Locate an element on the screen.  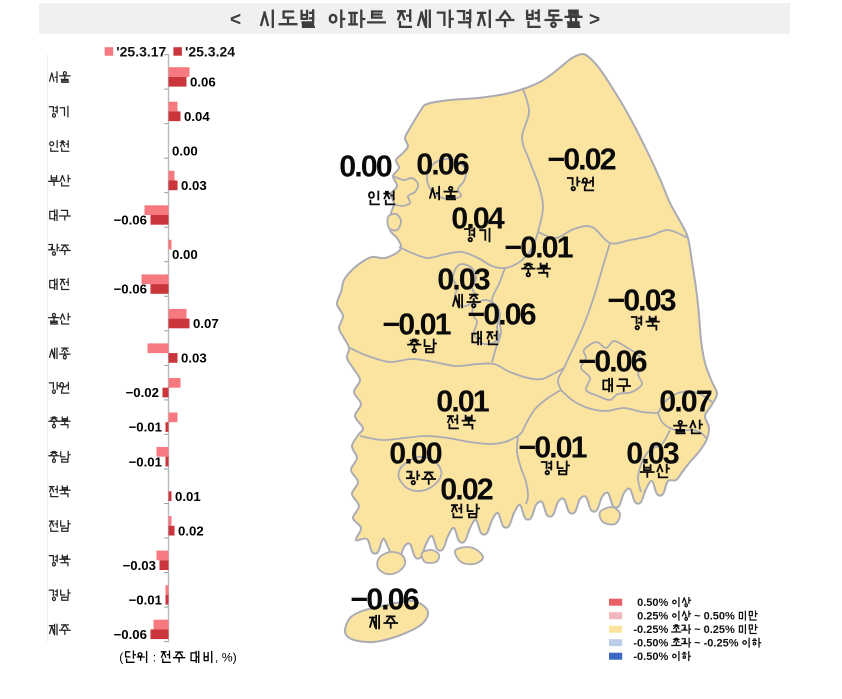
svg-text: ~ 0.50% is located at coordinates (714, 617).